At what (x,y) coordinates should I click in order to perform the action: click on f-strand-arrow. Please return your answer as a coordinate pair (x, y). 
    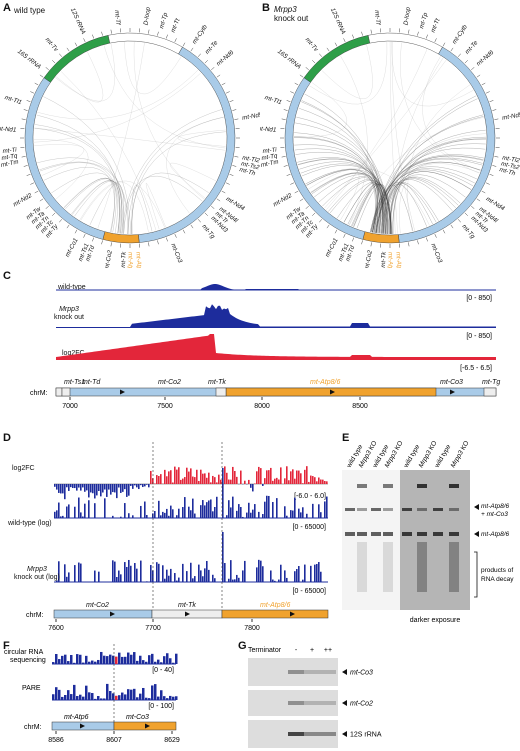
    Looking at the image, I should click on (82, 726).